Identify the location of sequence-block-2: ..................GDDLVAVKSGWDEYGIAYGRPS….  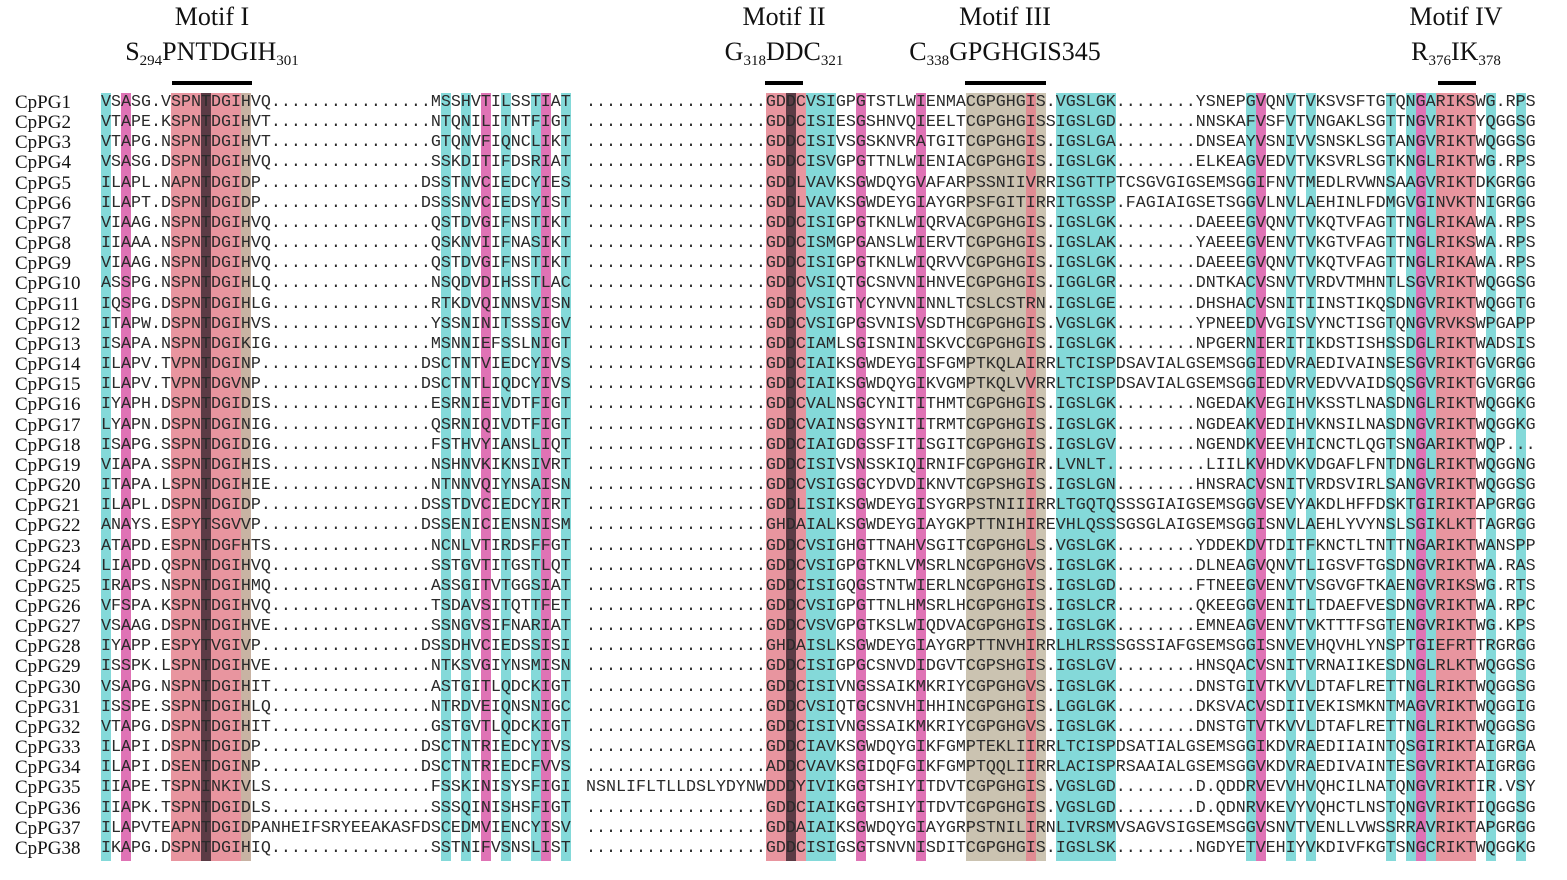
(1061, 203).